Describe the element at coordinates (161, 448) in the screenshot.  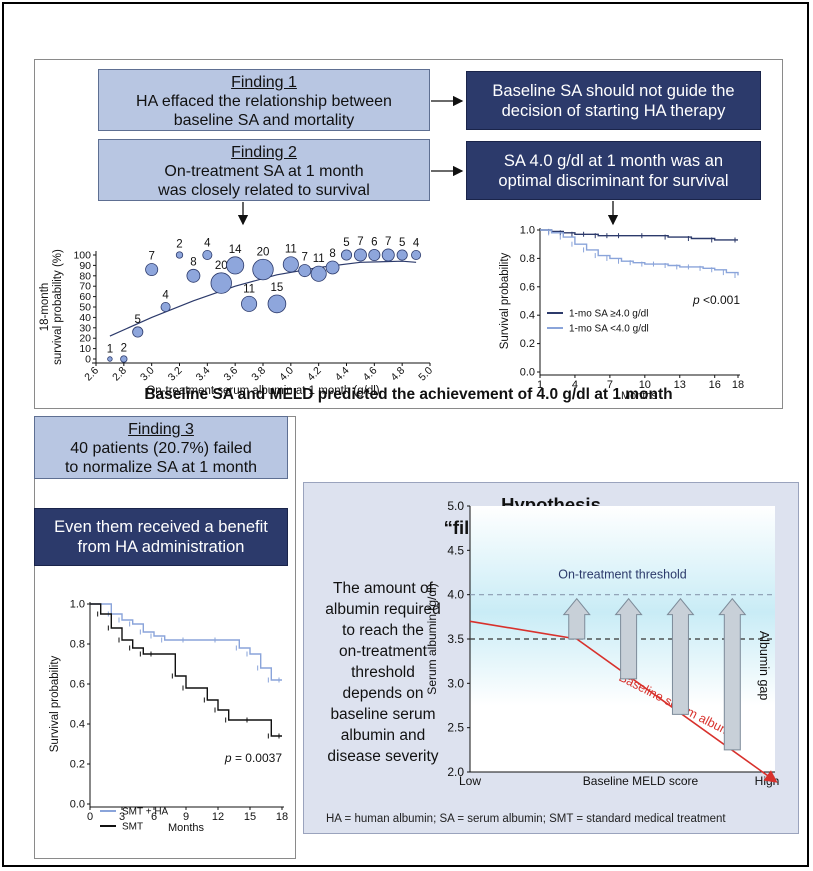
I see `finding3-line: 40 patients (20.7%) failed` at that location.